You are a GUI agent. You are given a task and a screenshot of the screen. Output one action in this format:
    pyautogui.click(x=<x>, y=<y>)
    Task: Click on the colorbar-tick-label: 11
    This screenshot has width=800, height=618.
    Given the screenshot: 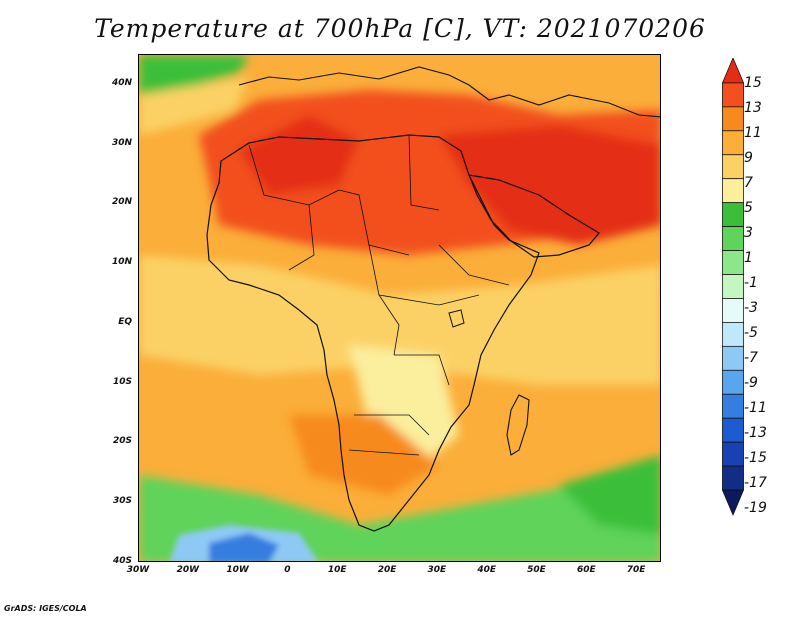 What is the action you would take?
    pyautogui.click(x=753, y=133)
    